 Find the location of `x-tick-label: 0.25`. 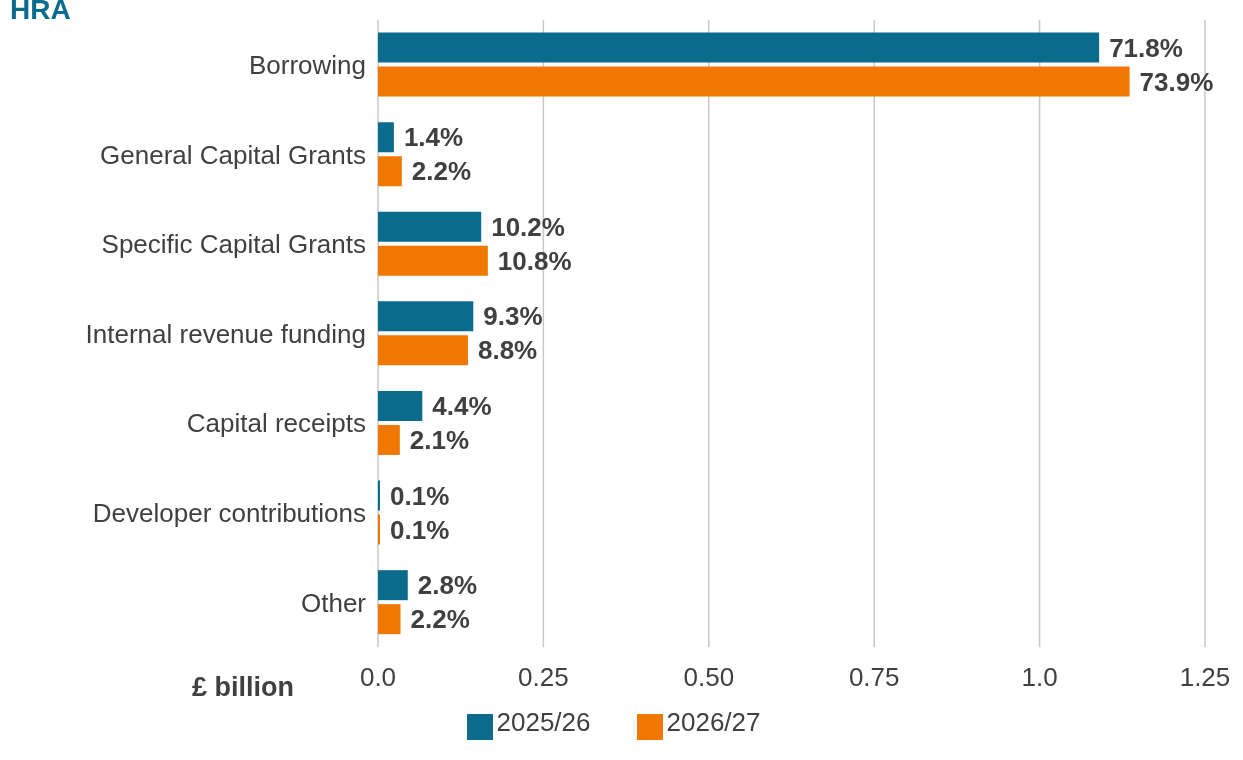

x-tick-label: 0.25 is located at coordinates (543, 676).